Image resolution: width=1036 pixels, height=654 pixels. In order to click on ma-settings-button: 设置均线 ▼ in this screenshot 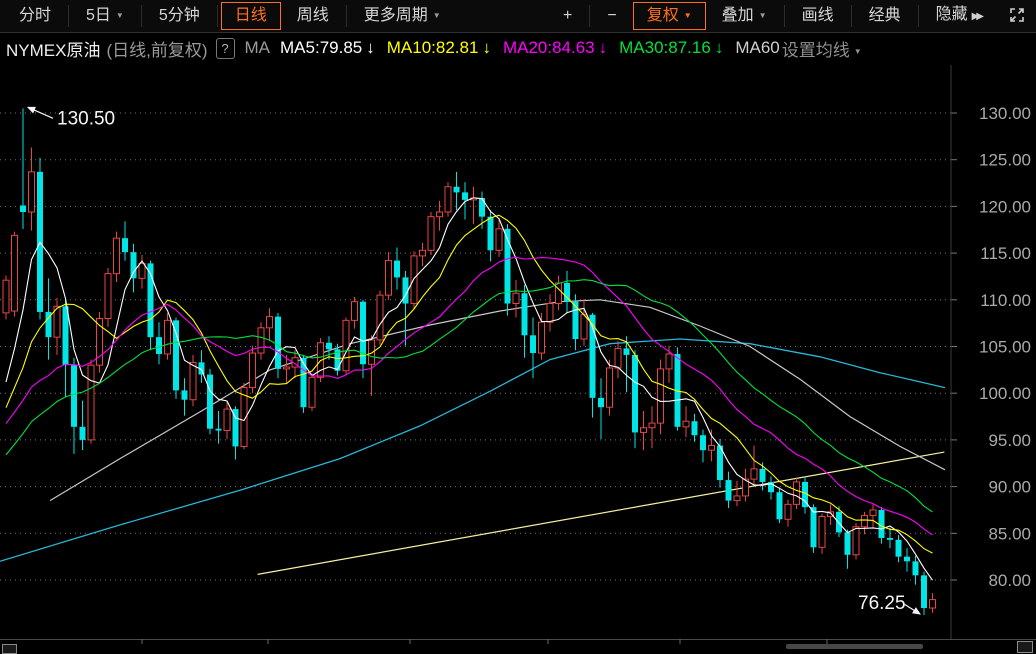, I will do `click(821, 50)`.